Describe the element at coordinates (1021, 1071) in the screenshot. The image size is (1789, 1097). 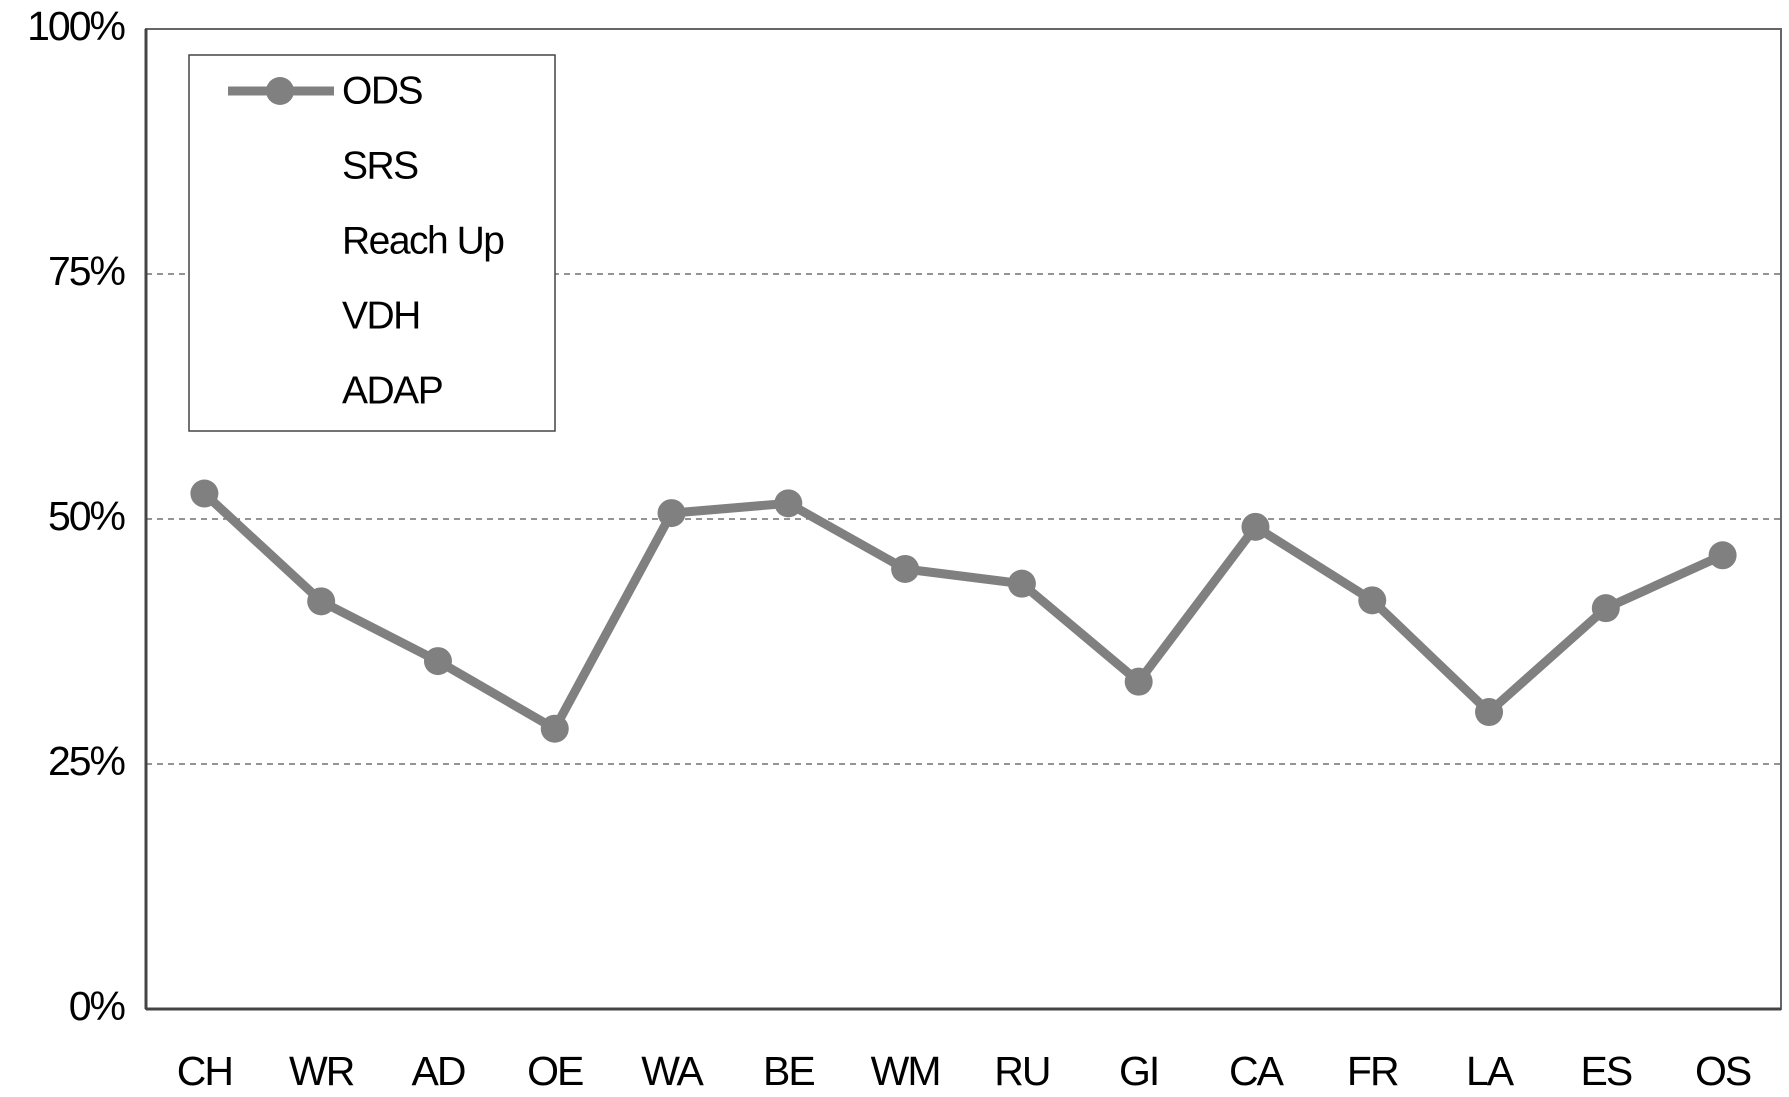
I see `x-tick-label: RU` at that location.